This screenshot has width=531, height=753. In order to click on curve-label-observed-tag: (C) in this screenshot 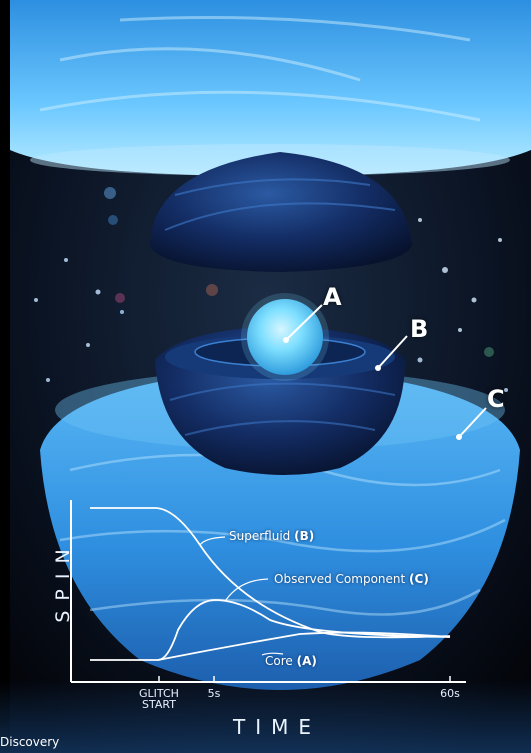, I will do `click(419, 579)`.